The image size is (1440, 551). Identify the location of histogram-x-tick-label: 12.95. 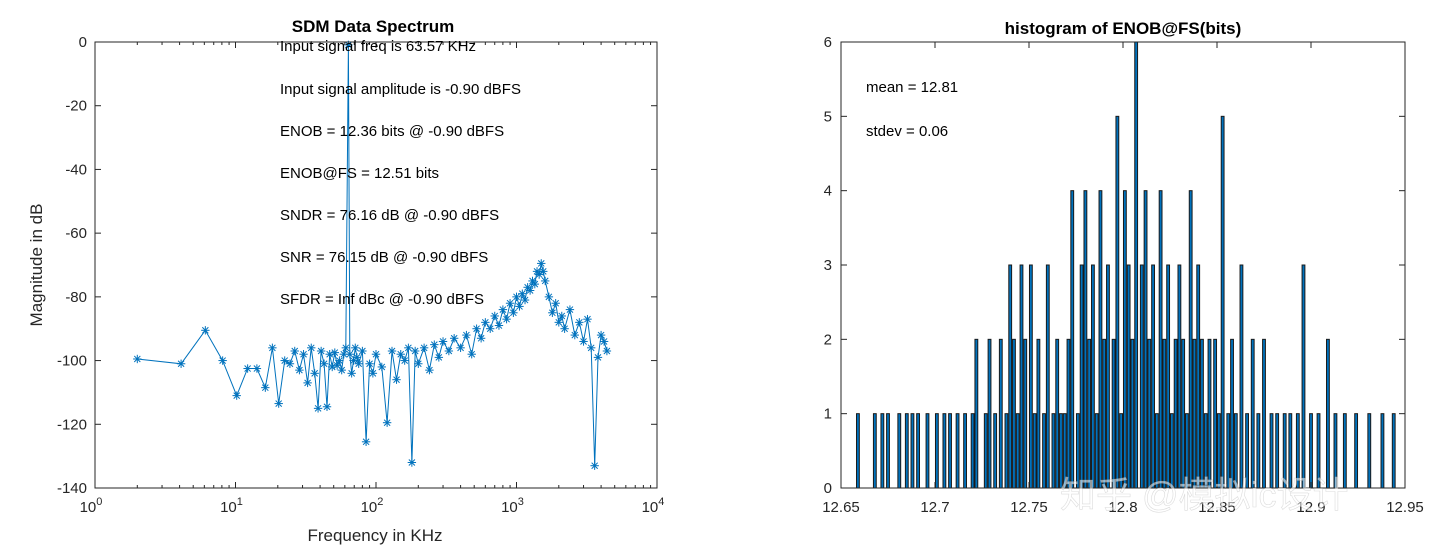
(1405, 507).